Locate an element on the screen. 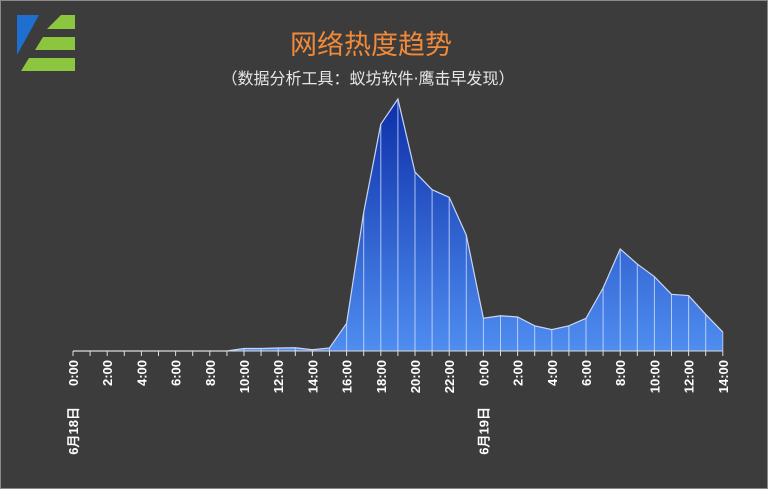 This screenshot has height=489, width=768. x-tick-label: 18:00 is located at coordinates (381, 376).